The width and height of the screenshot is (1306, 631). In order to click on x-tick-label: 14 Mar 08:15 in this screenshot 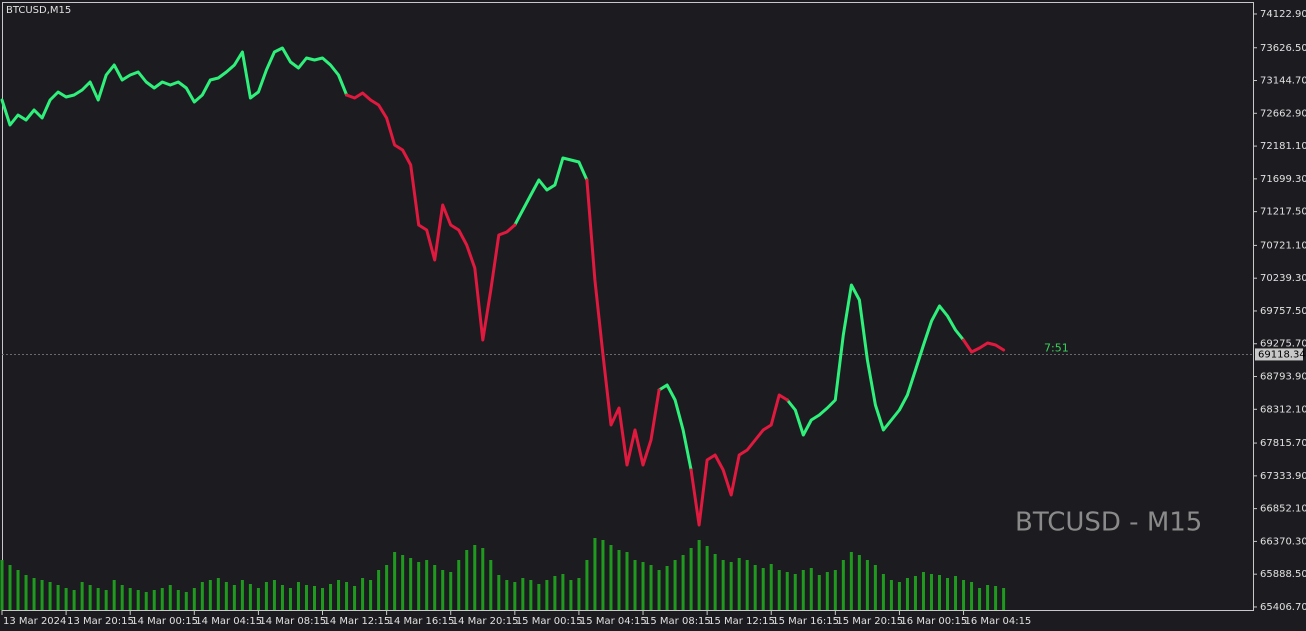, I will do `click(292, 621)`.